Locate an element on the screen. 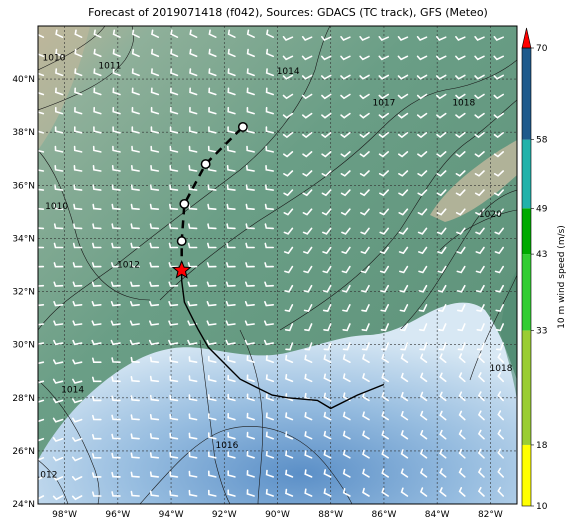 The height and width of the screenshot is (529, 576). lat-tick-label: 38°N is located at coordinates (23, 133).